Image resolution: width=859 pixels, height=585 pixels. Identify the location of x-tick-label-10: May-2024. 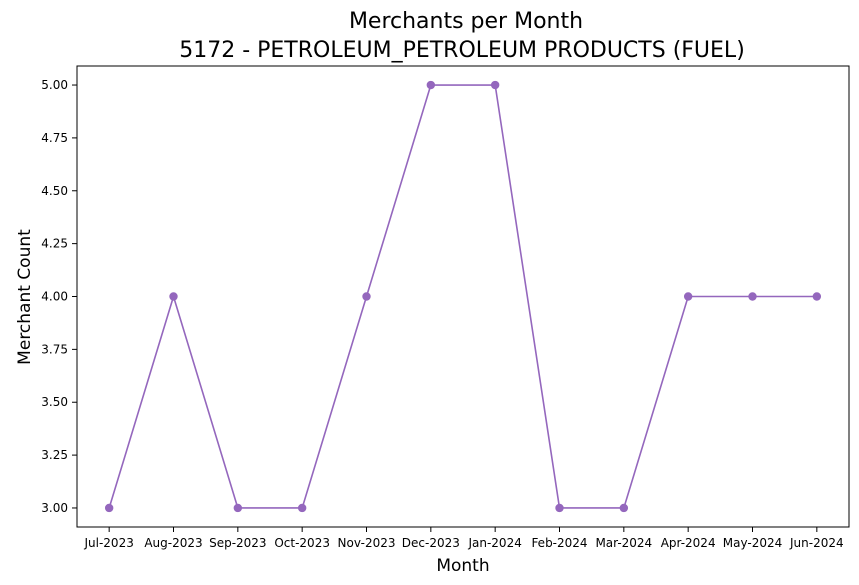
(752, 543).